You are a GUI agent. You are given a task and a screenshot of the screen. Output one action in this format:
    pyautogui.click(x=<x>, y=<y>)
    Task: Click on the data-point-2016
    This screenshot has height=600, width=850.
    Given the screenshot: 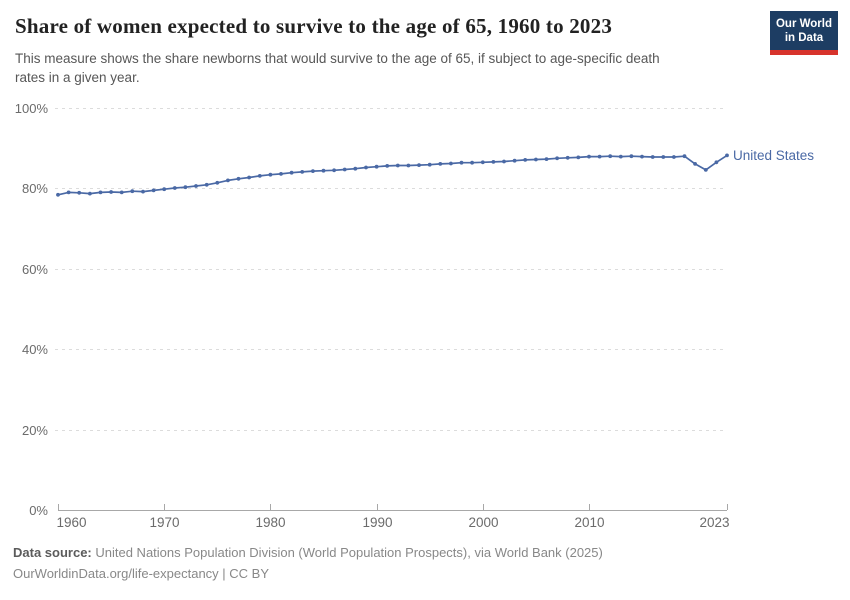 What is the action you would take?
    pyautogui.click(x=652, y=157)
    